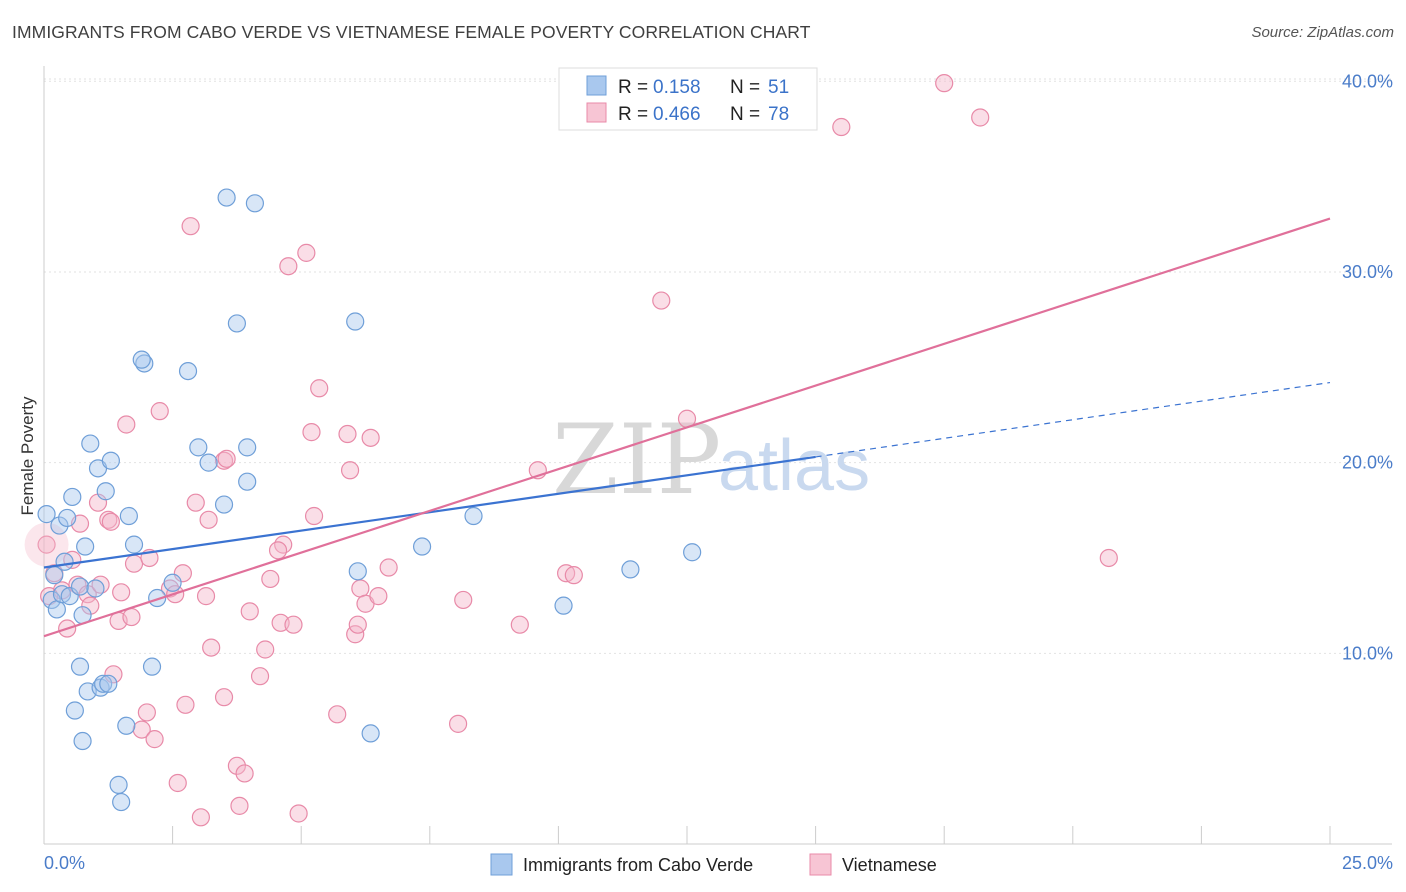  Describe the element at coordinates (713, 864) in the screenshot. I see `bottom-legend: Immigrants from Cabo Verde Vietnamese` at that location.